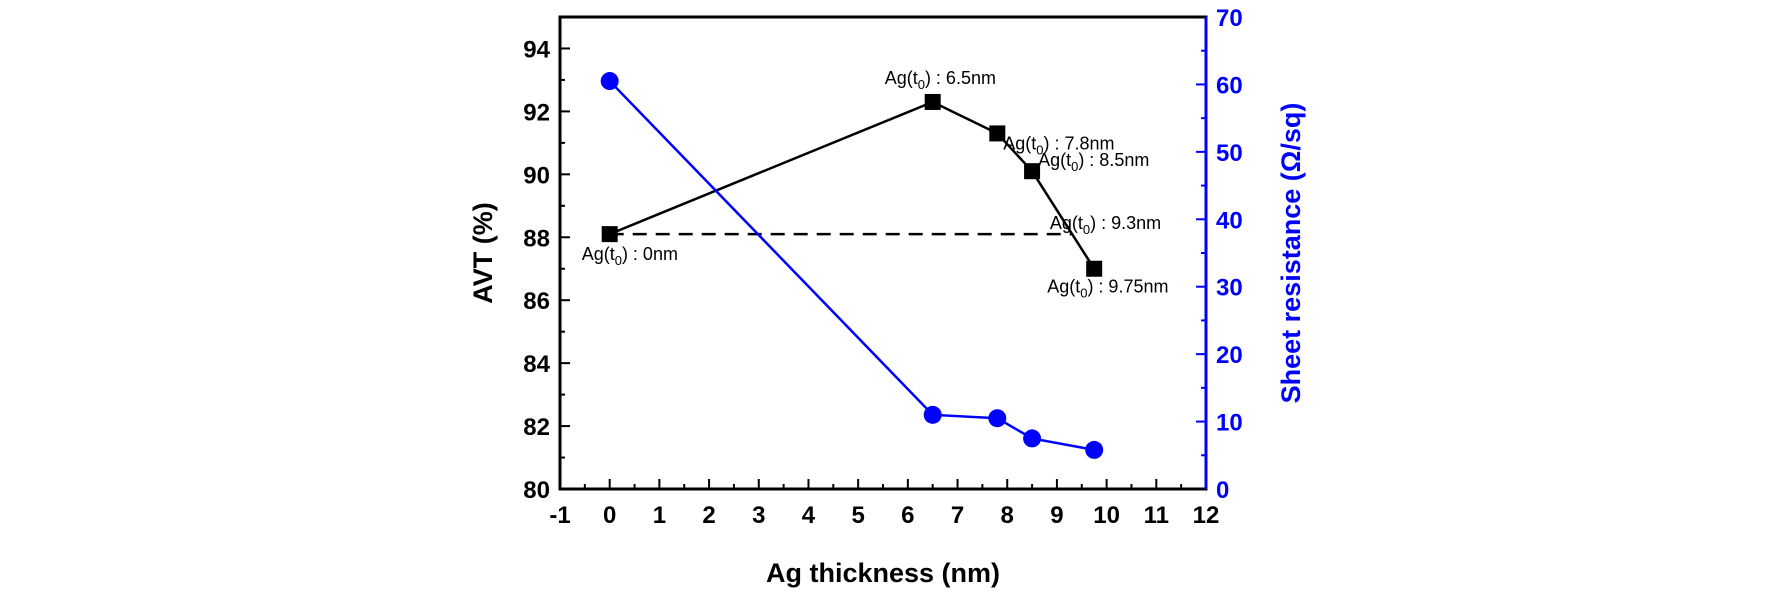 This screenshot has width=1772, height=592. Describe the element at coordinates (1229, 288) in the screenshot. I see `y2-tick-label: 30` at that location.